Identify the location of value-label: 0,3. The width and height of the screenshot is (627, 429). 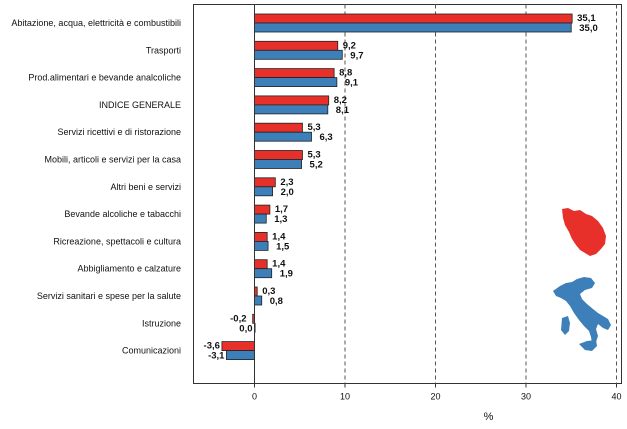
(268, 291).